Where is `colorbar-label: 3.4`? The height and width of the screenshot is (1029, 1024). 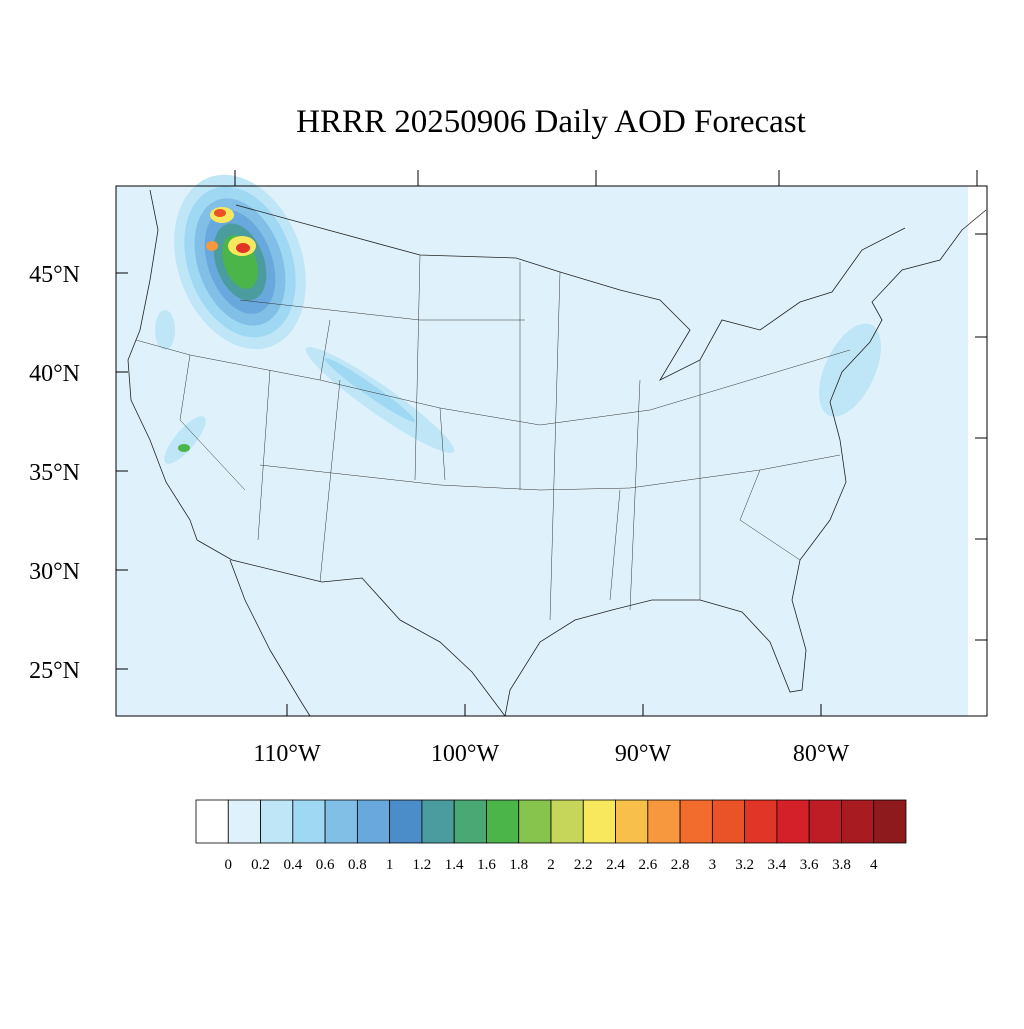 colorbar-label: 3.4 is located at coordinates (777, 865).